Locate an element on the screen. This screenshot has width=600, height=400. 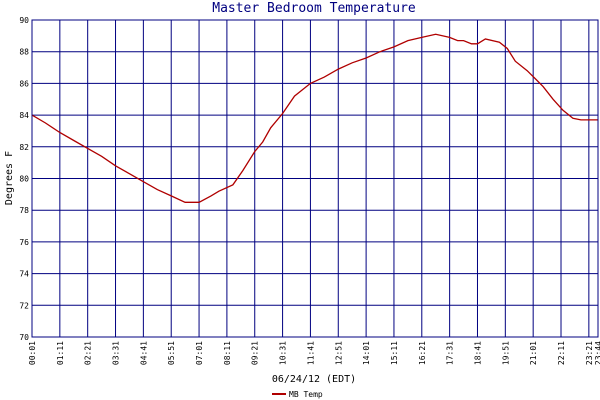
legend-label: MB Temp is located at coordinates (306, 394).